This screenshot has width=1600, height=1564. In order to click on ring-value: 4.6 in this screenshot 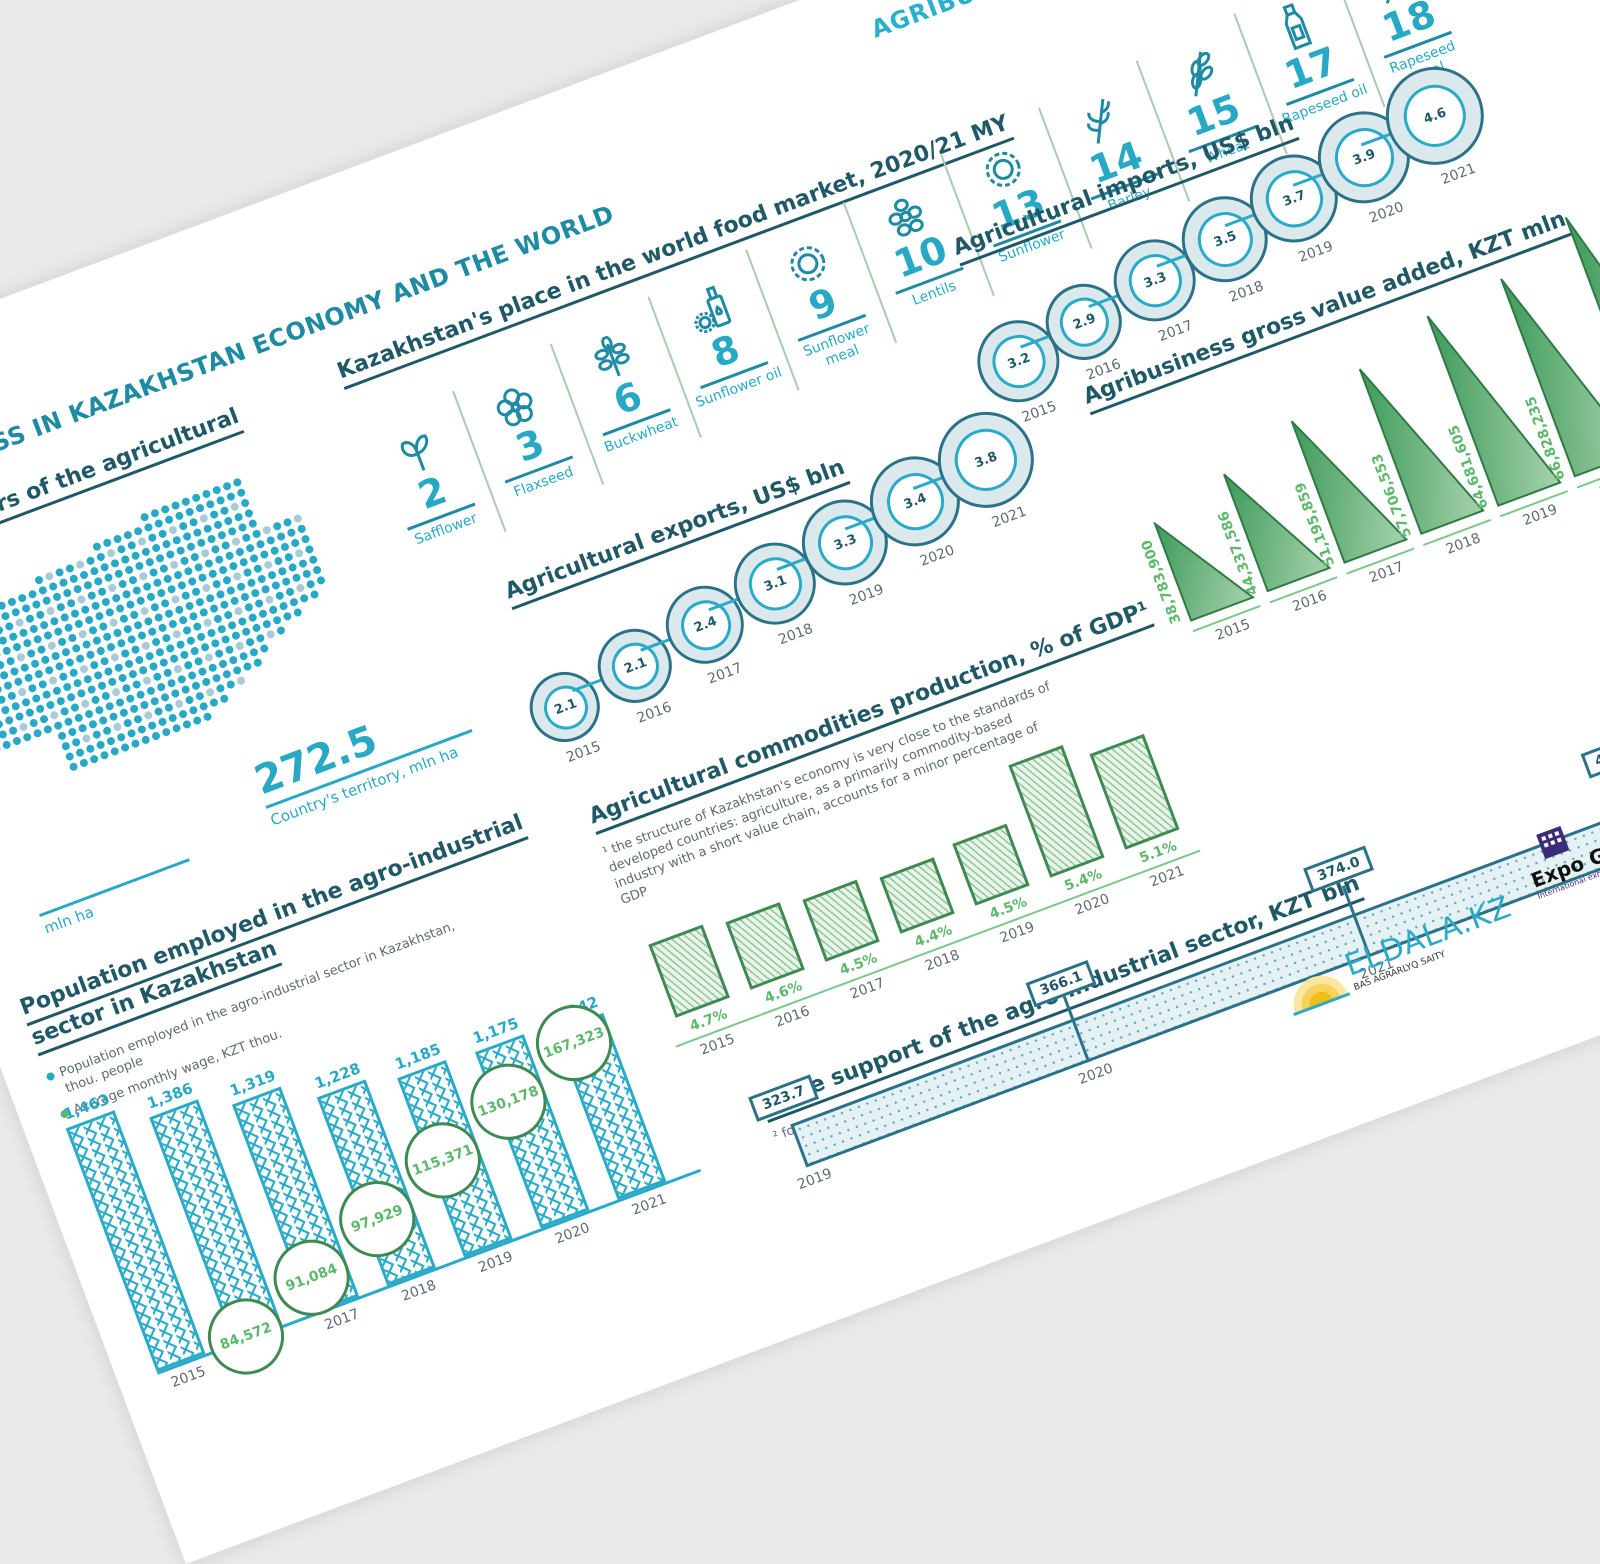, I will do `click(1435, 116)`.